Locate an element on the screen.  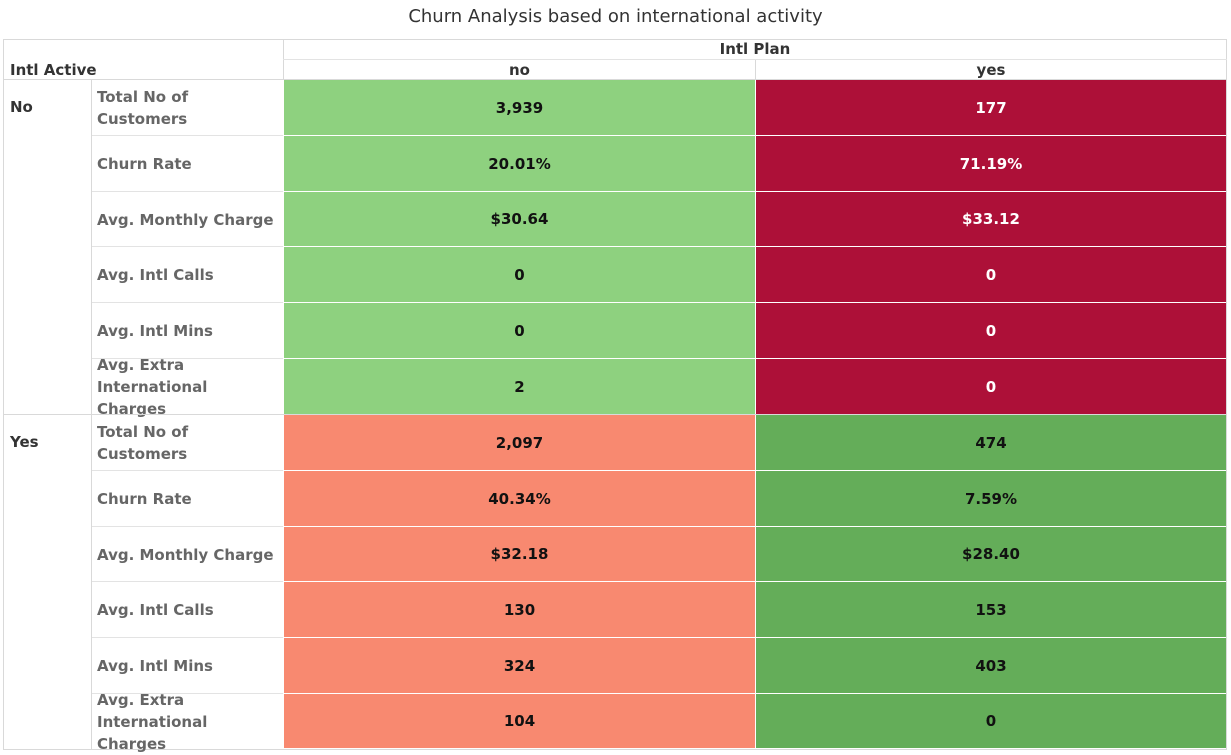
table-cell: 2 is located at coordinates (519, 386).